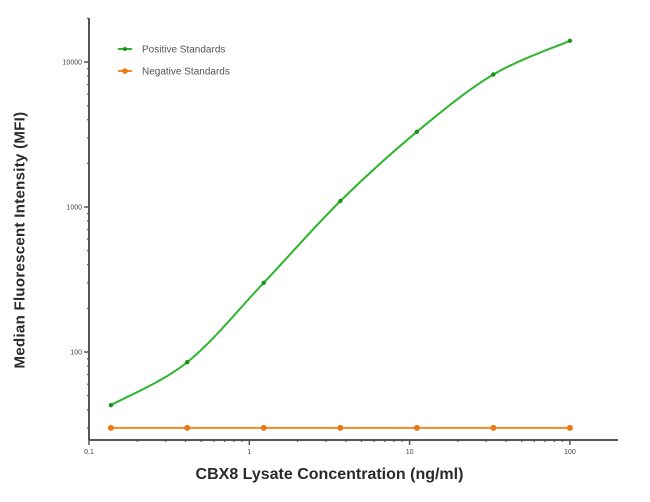  I want to click on legend-label: Positive Standards, so click(183, 50).